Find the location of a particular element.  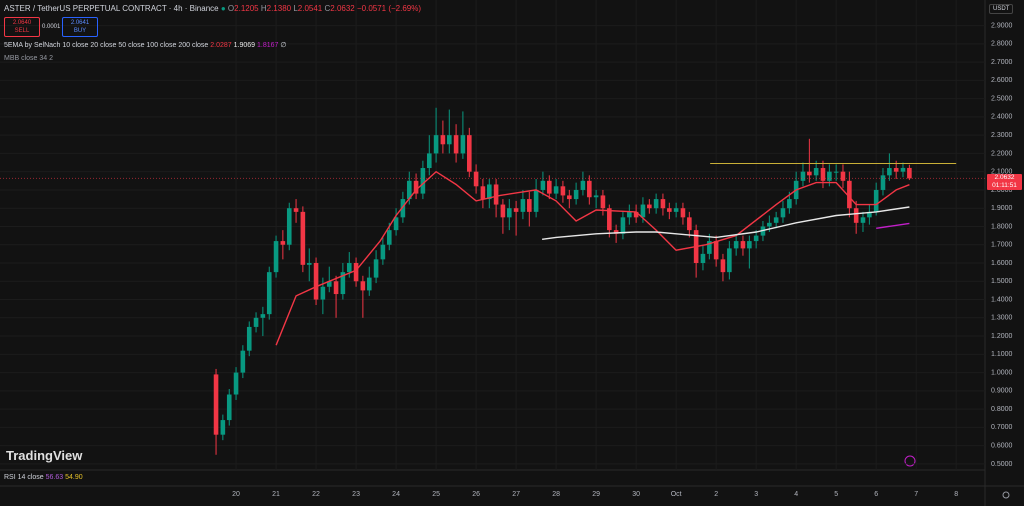

y-tick-label: 1.8000 is located at coordinates (1002, 226).